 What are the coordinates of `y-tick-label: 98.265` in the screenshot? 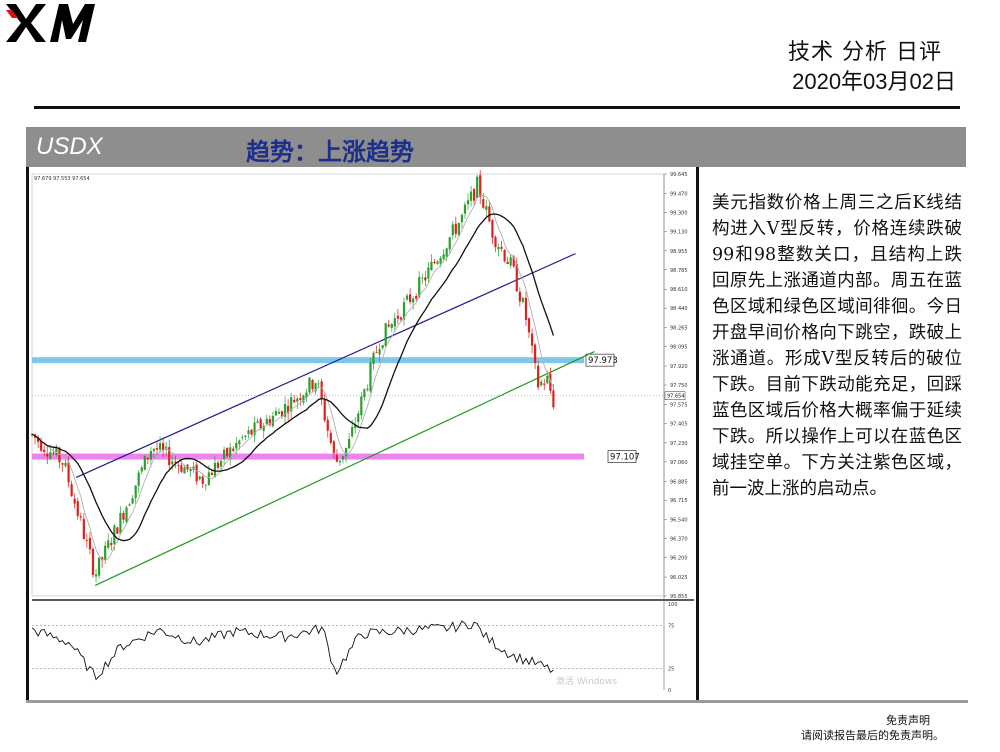 It's located at (679, 329).